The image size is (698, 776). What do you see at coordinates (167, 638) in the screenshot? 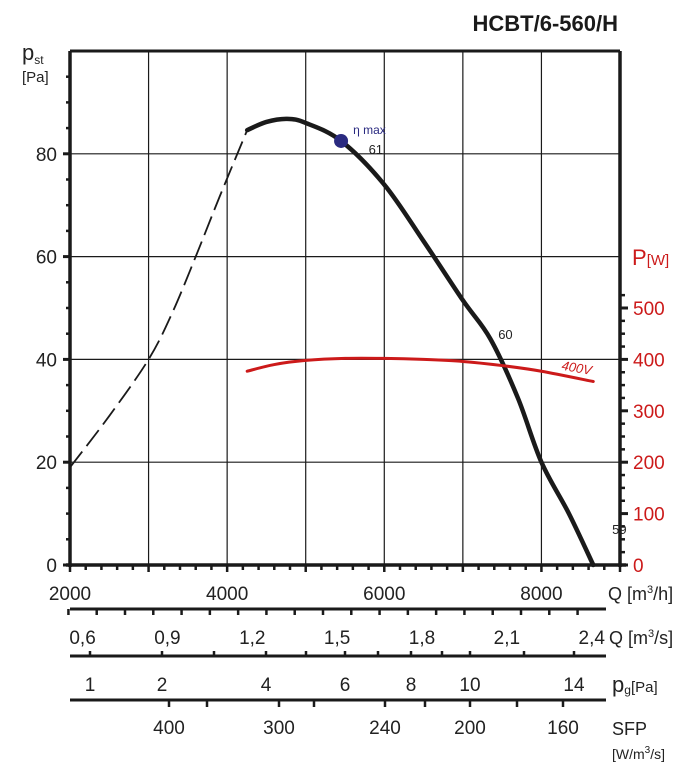
I see `qs-tick-label: 0,9` at bounding box center [167, 638].